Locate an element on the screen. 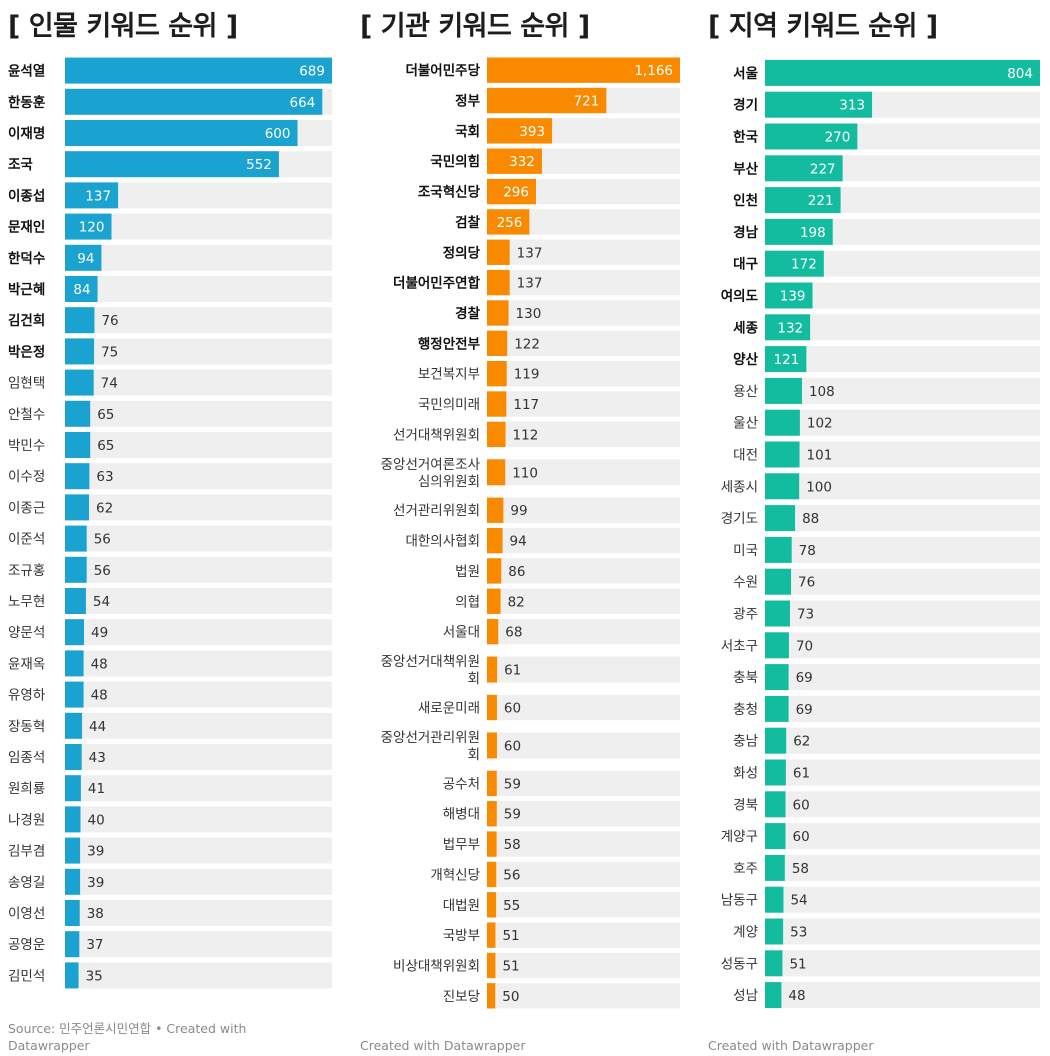 This screenshot has height=1056, width=1050. org-row: 더불어민주당 1,166 is located at coordinates (542, 70).